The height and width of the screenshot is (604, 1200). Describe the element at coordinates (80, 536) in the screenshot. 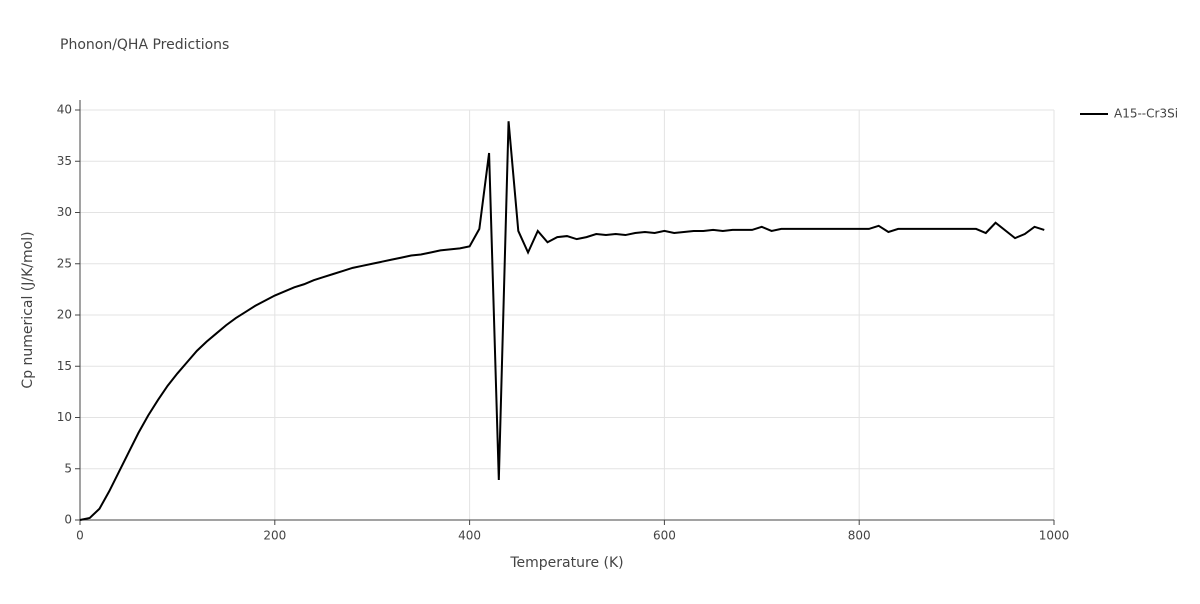

I see `x-tick-label: 0` at that location.